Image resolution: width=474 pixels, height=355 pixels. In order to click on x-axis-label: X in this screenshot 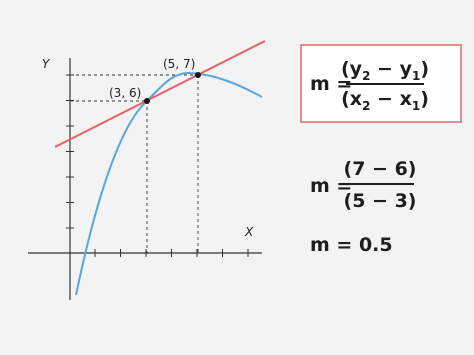, I will do `click(249, 232)`.